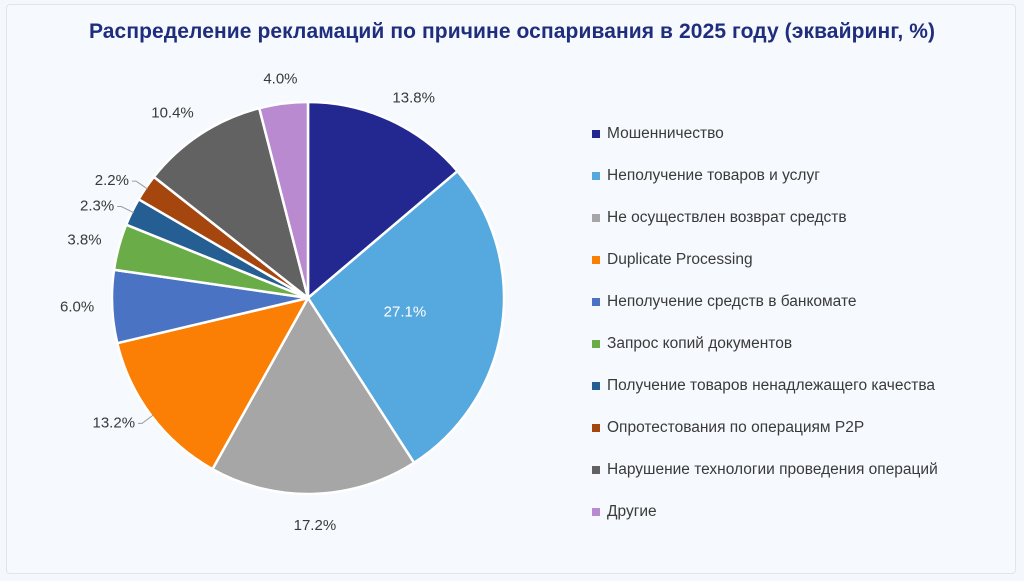  What do you see at coordinates (771, 385) in the screenshot?
I see `legend-label: Получение товаров ненадлежащего качества` at bounding box center [771, 385].